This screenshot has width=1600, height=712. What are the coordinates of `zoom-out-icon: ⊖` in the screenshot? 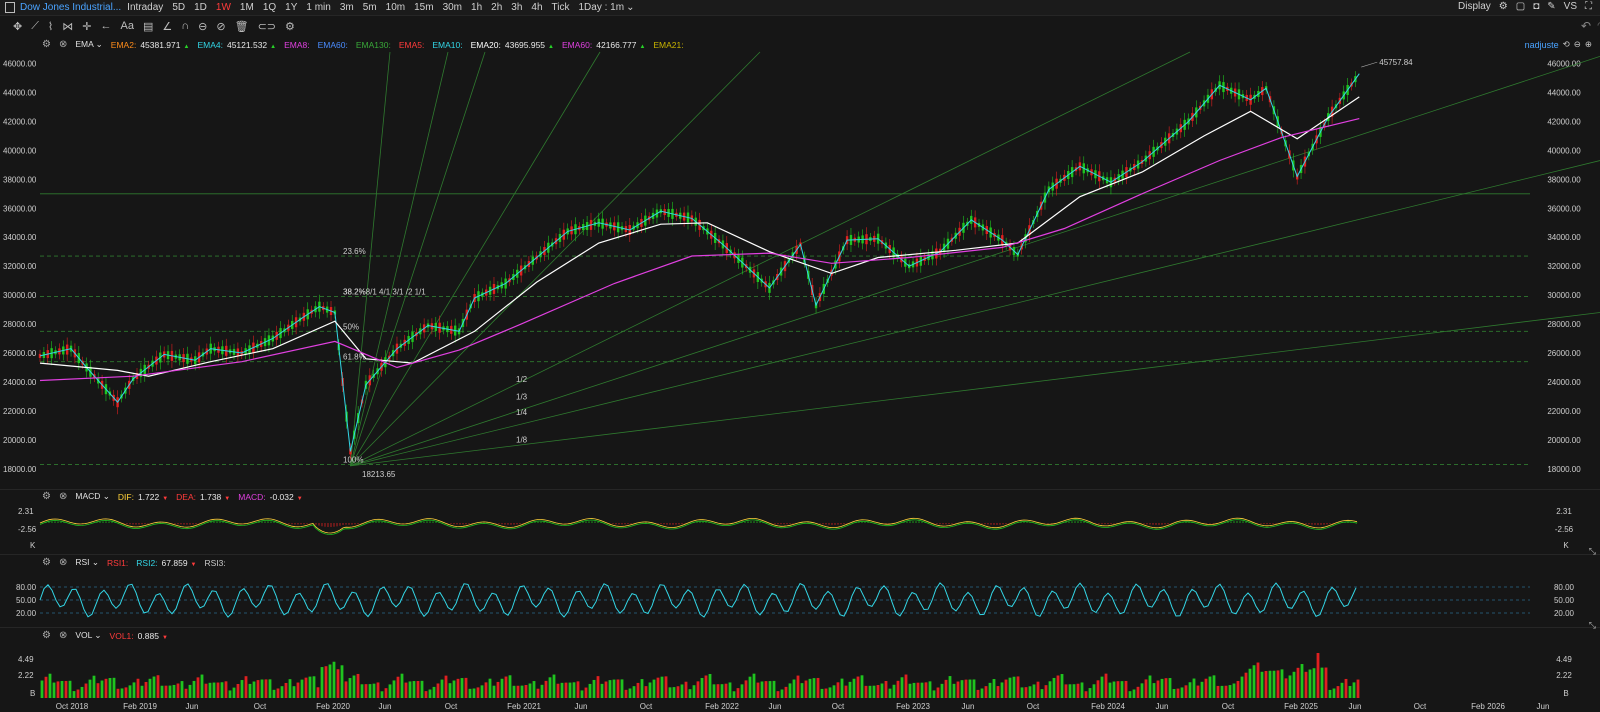 It's located at (1577, 44).